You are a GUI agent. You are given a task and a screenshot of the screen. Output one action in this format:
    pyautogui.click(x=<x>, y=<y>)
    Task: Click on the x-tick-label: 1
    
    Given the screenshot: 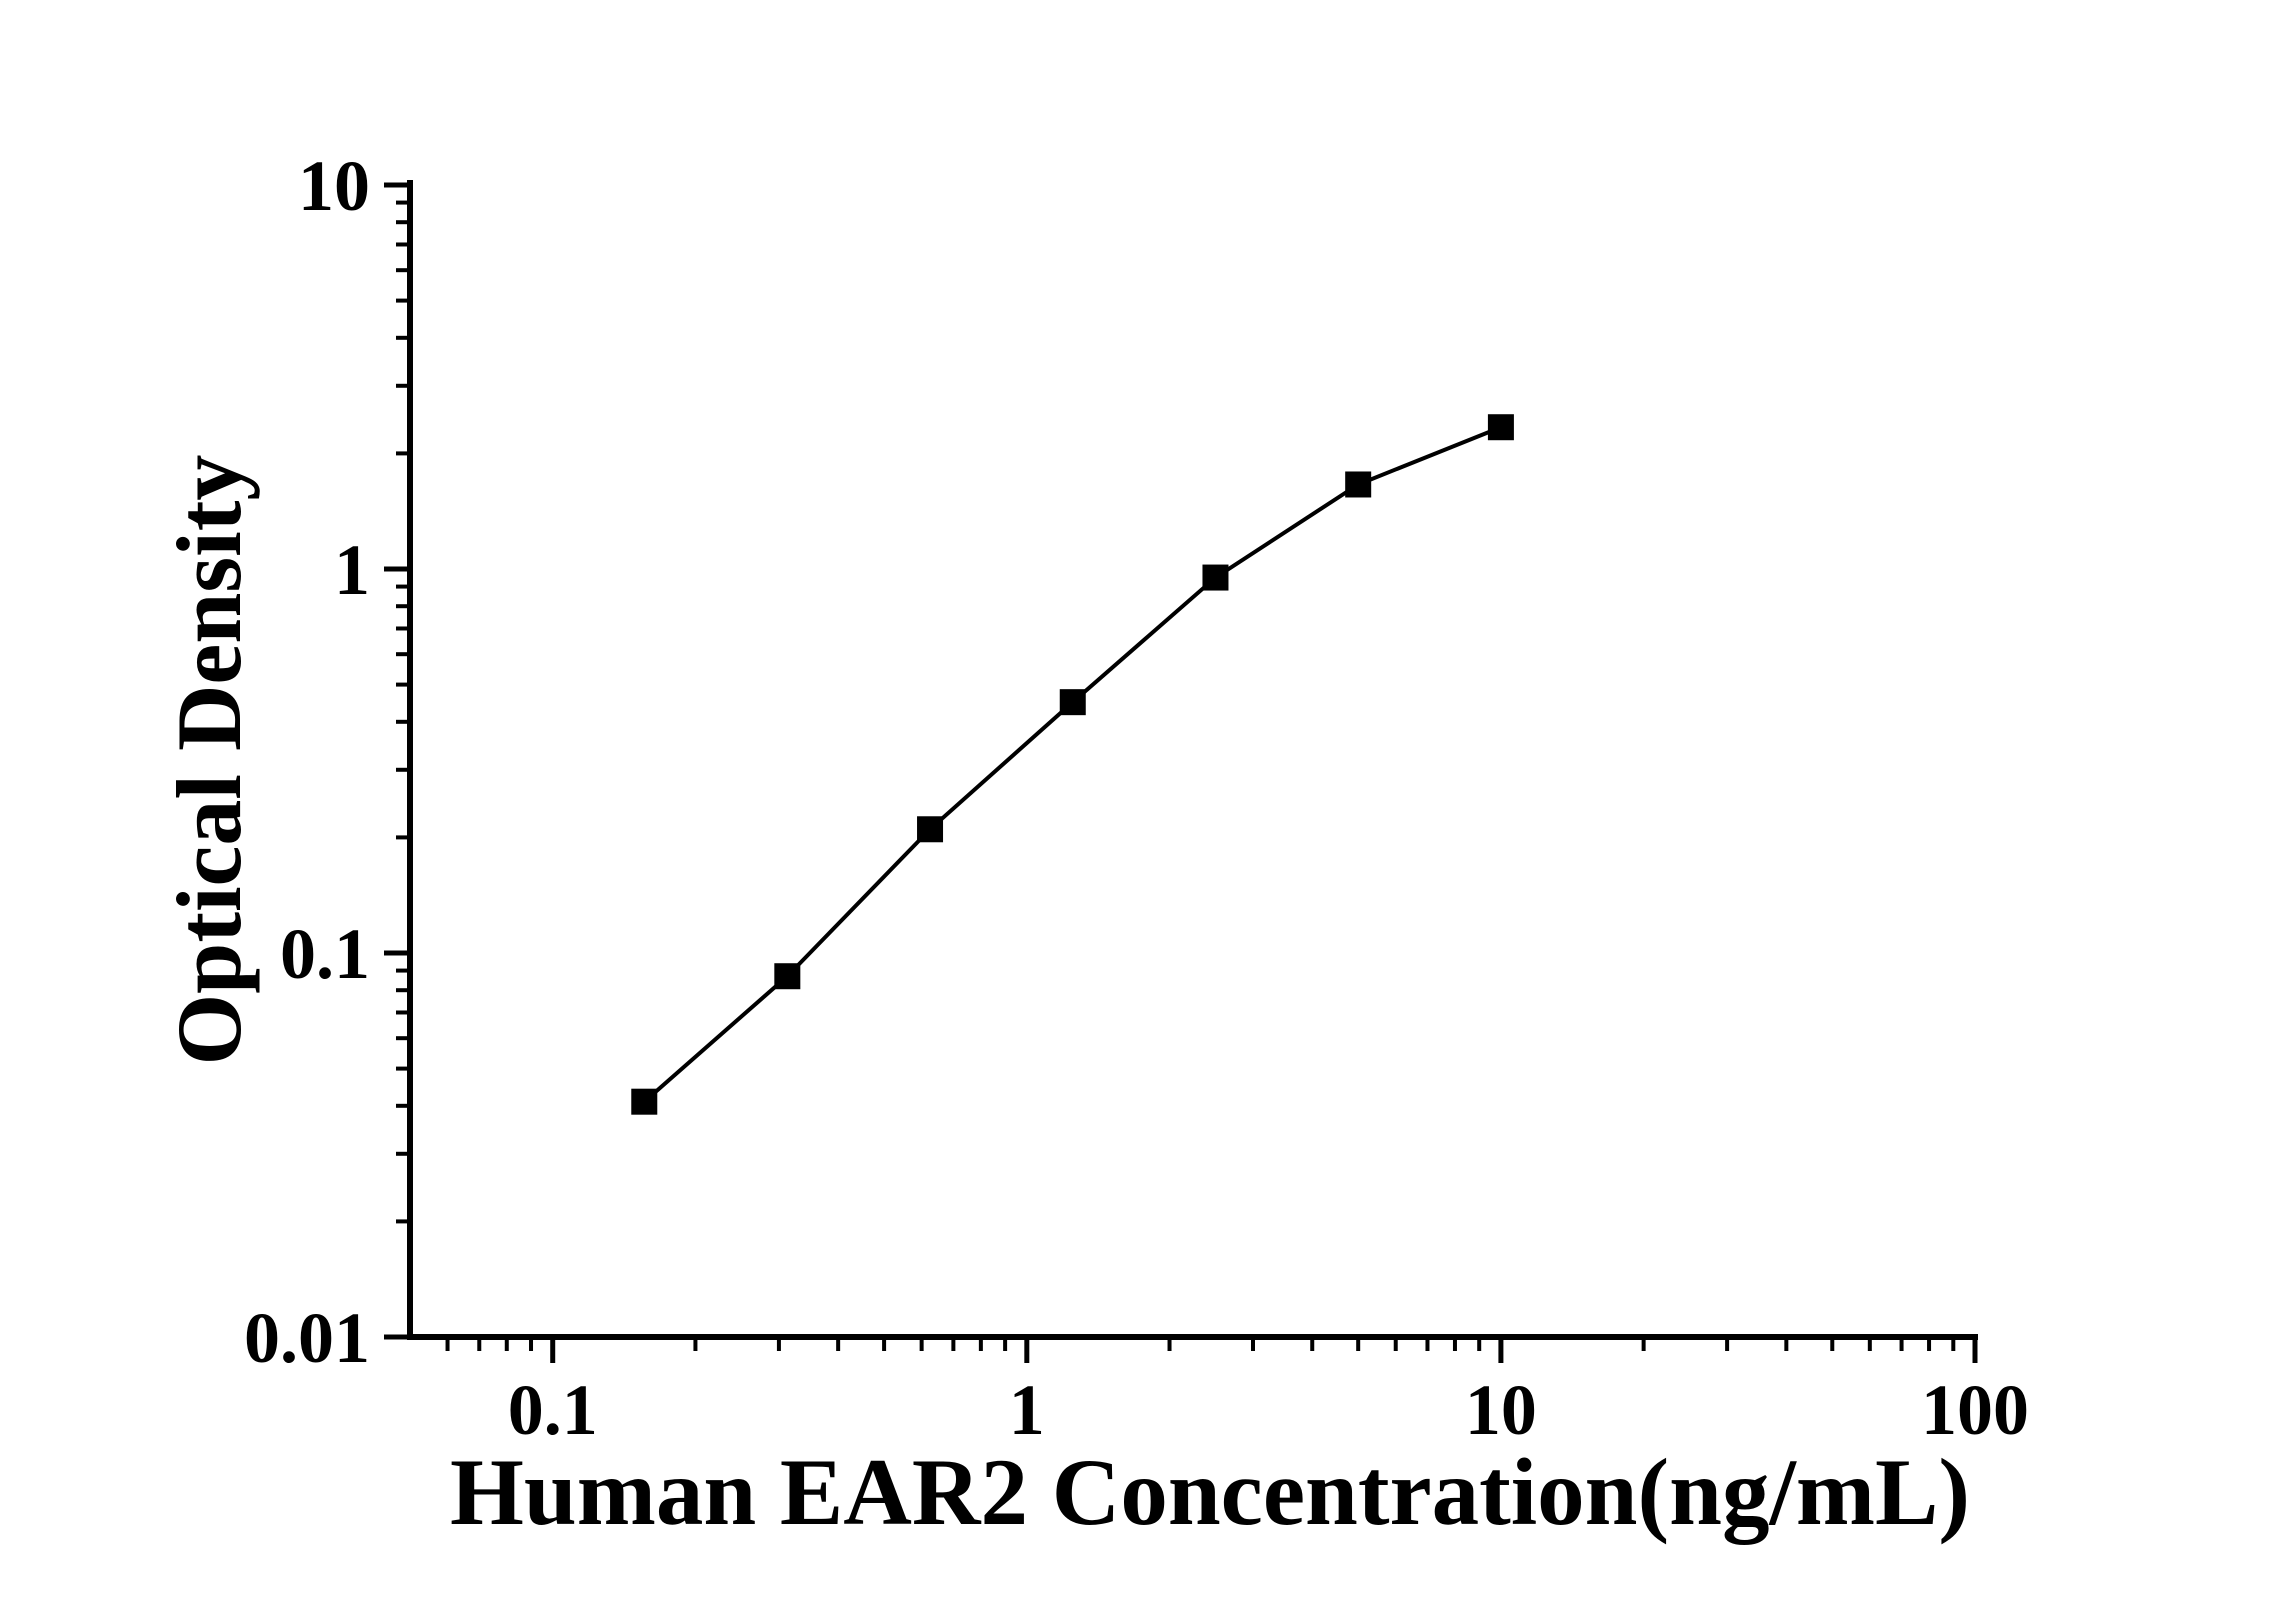 What is the action you would take?
    pyautogui.click(x=1027, y=1410)
    